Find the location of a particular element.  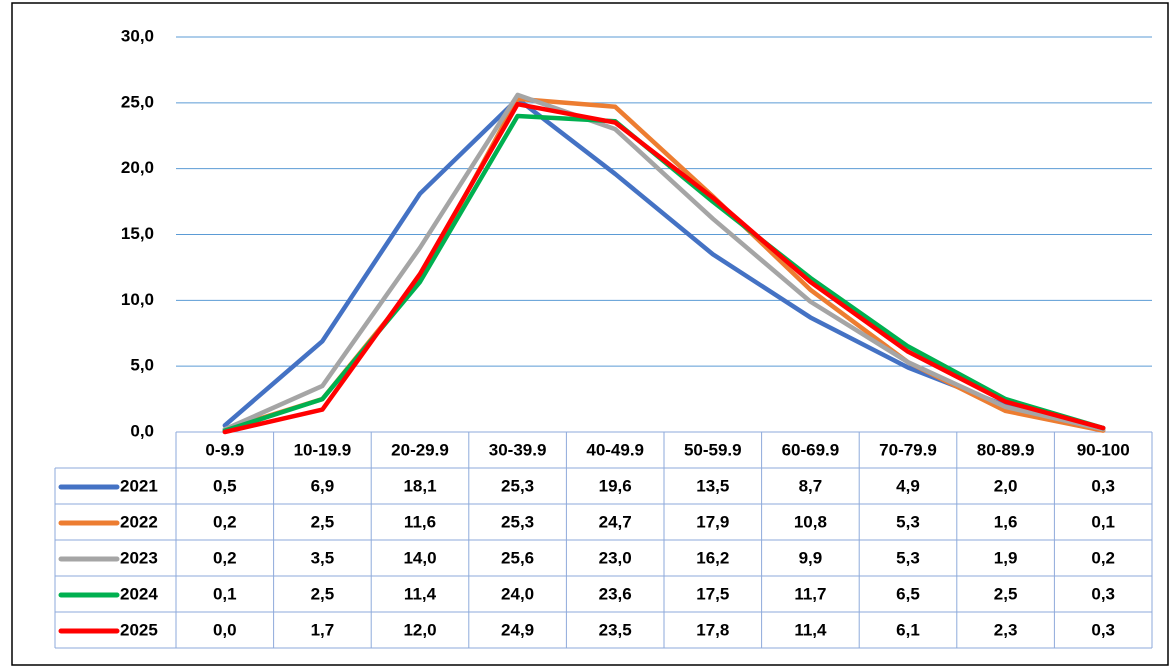

table-value: 0,0 is located at coordinates (225, 629).